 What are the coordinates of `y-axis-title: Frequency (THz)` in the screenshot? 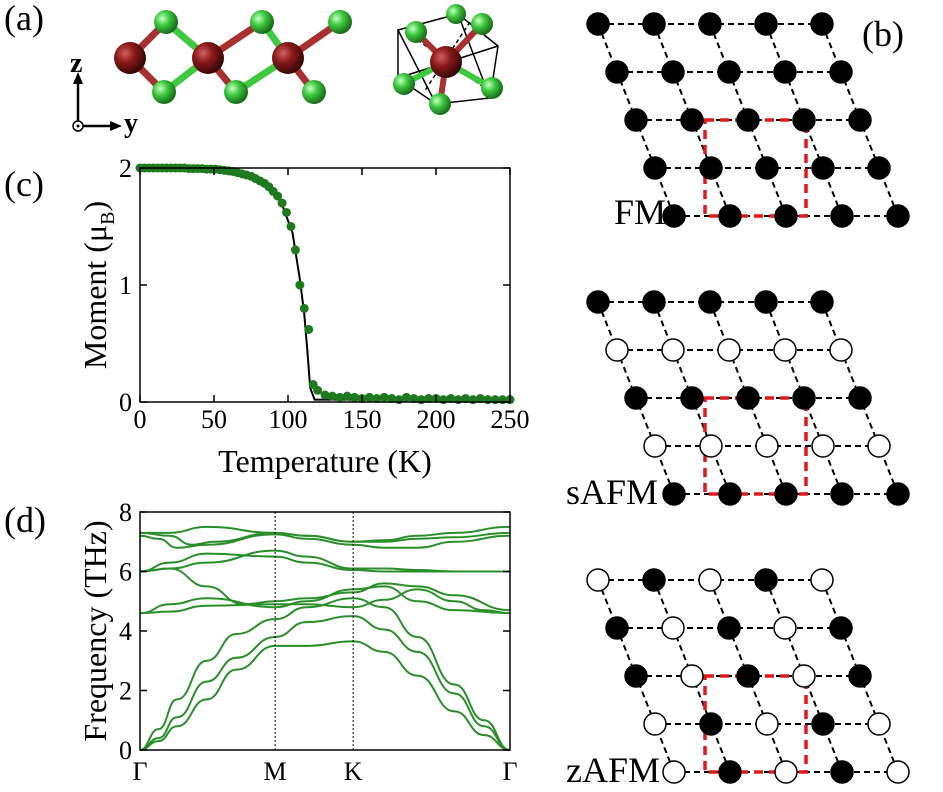 It's located at (95, 630).